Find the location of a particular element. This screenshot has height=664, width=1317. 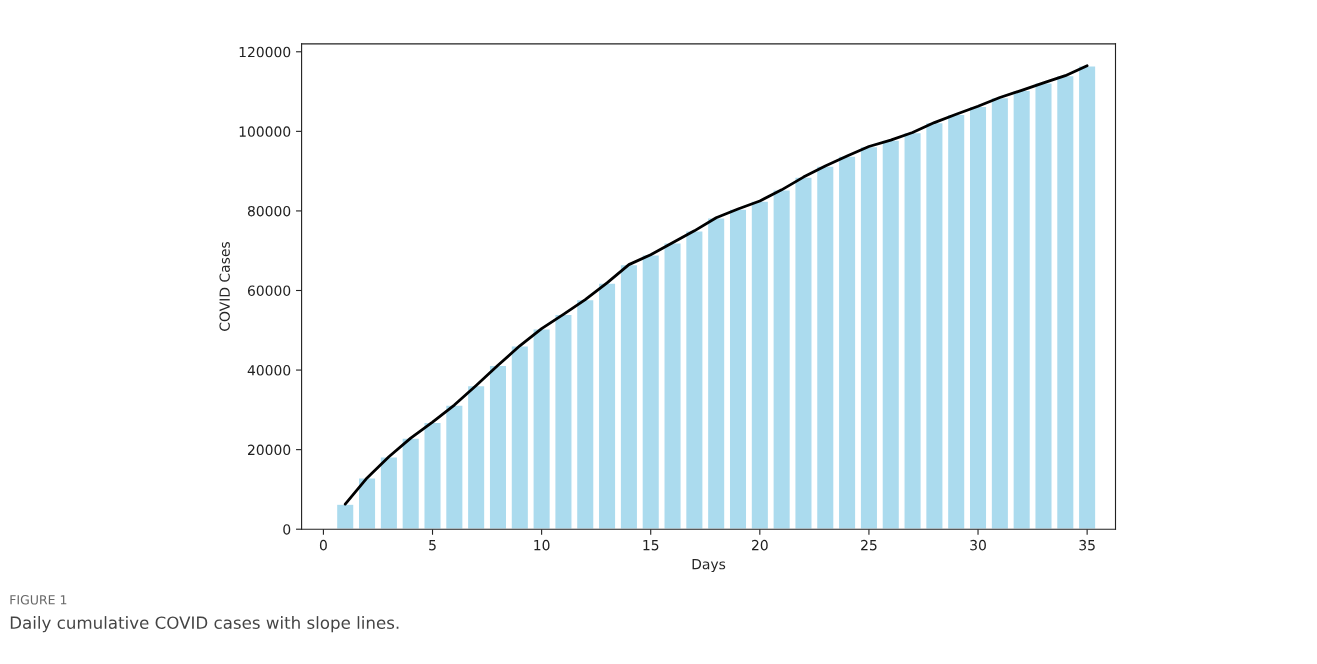

text: Daily cumulative COVID cases with slope lines. is located at coordinates (204, 624).